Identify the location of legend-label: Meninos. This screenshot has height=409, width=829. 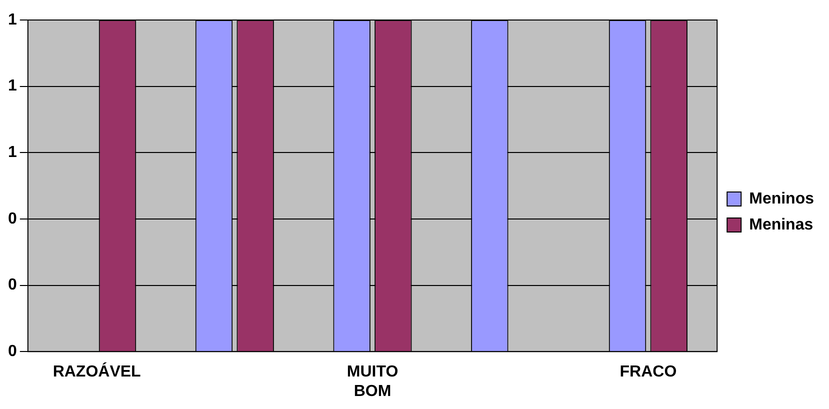
(781, 199).